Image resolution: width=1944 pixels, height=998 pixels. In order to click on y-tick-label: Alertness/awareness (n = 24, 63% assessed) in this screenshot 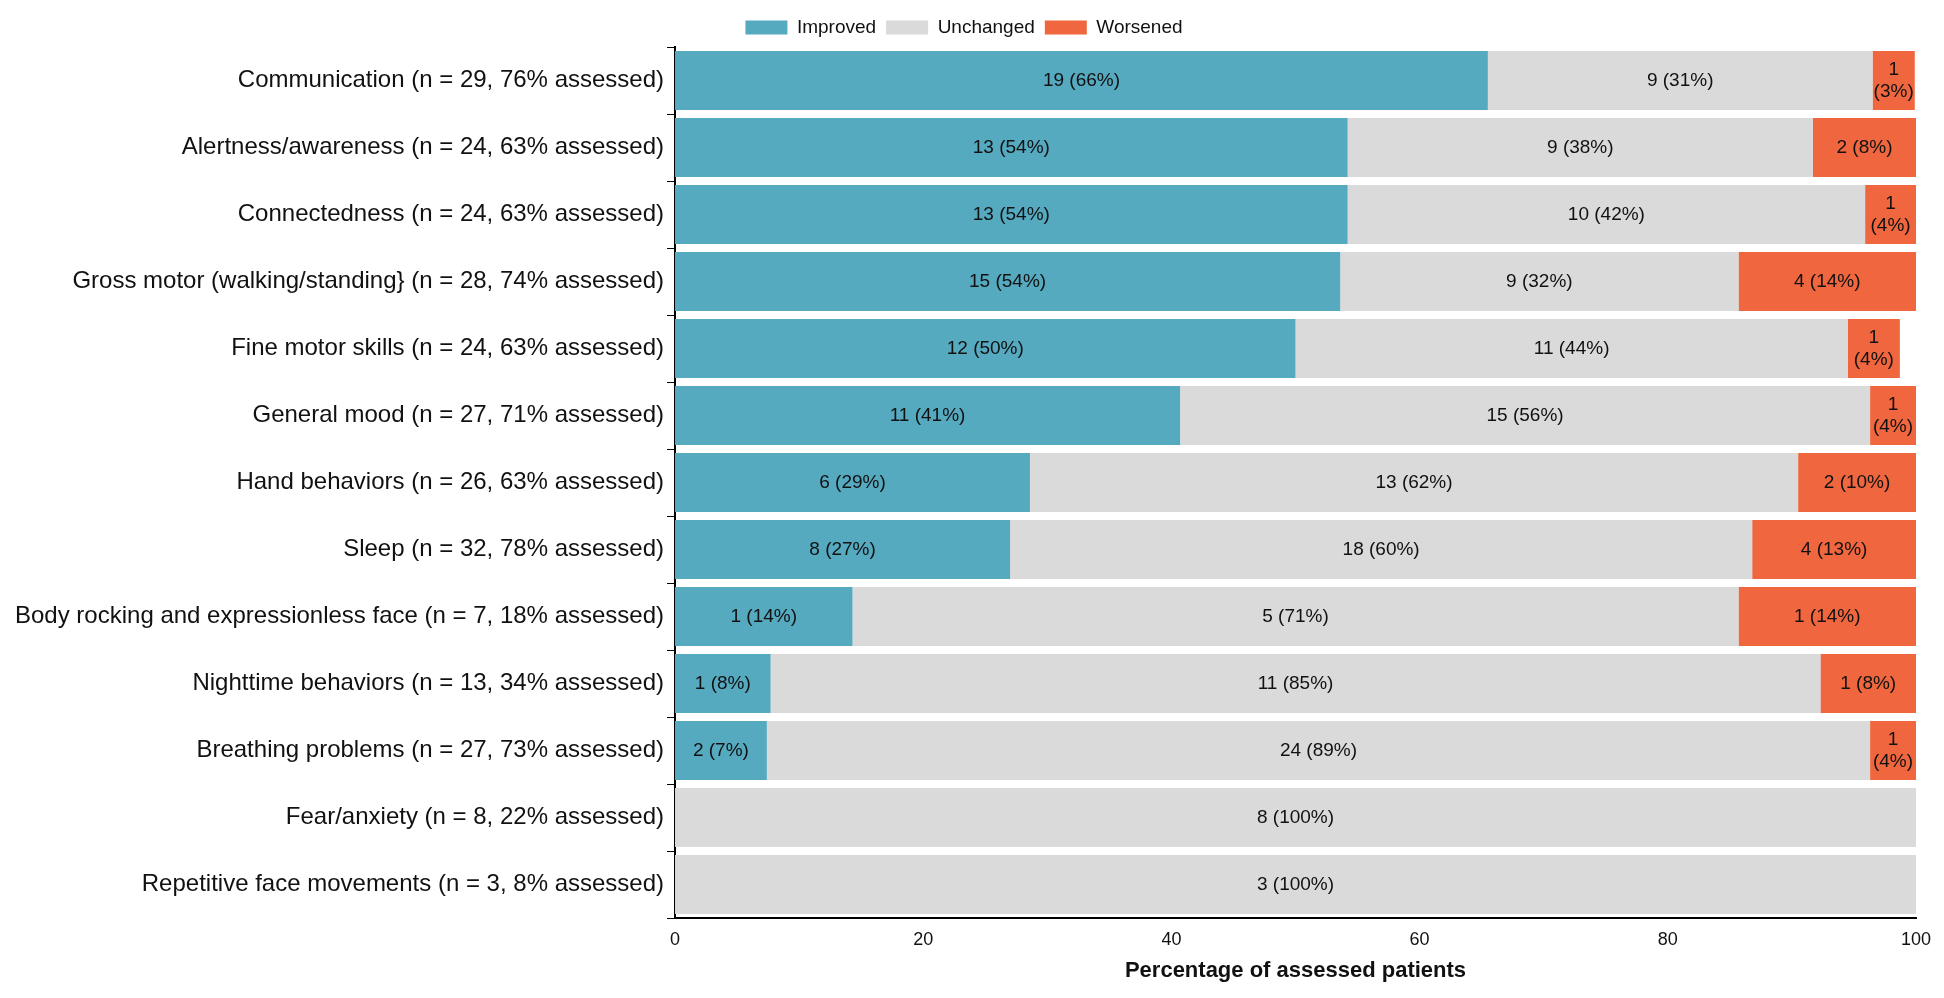, I will do `click(423, 146)`.